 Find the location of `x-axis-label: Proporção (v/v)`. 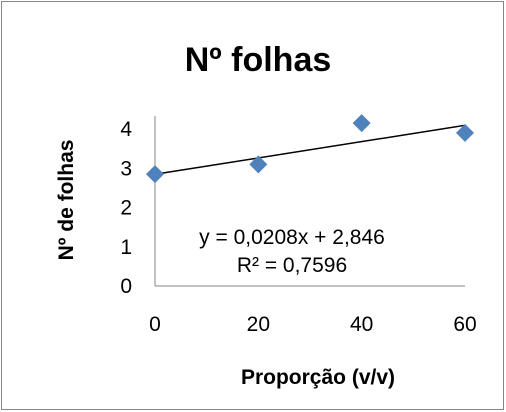

x-axis-label: Proporção (v/v) is located at coordinates (318, 377).